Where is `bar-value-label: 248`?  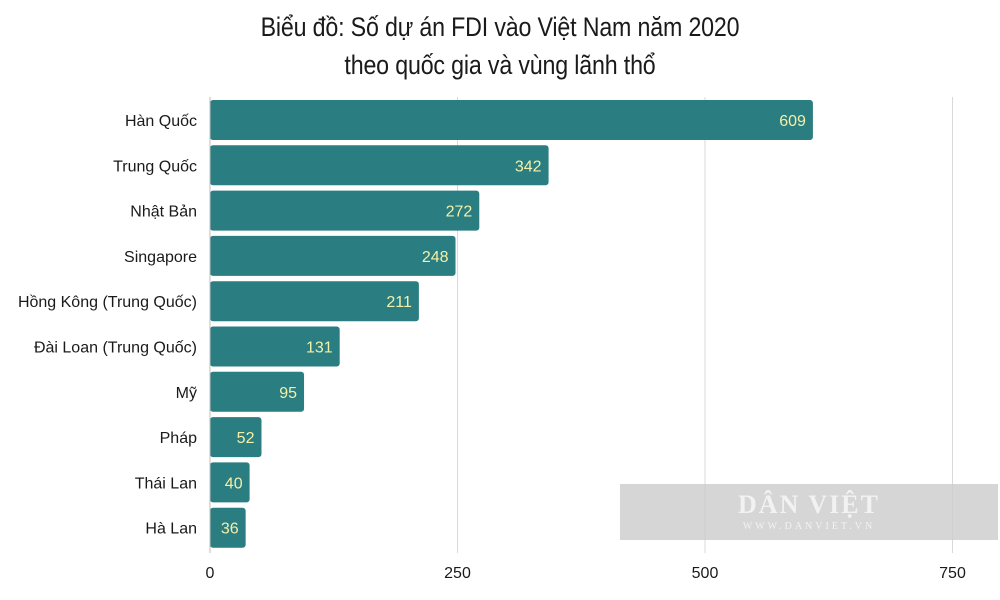 bar-value-label: 248 is located at coordinates (435, 257).